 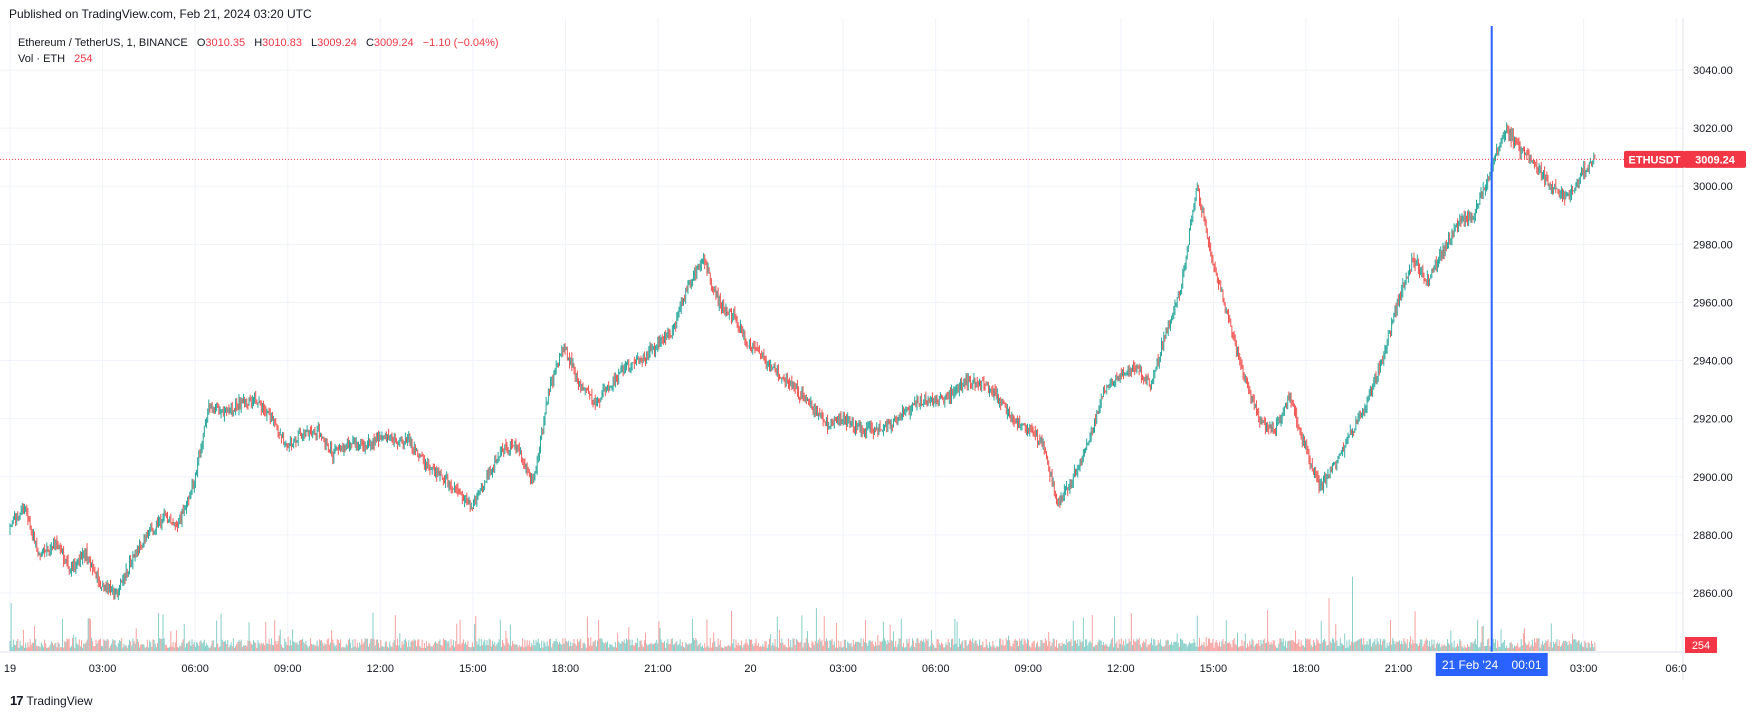 I want to click on tradingview-logo-text: TradingView, so click(x=59, y=700).